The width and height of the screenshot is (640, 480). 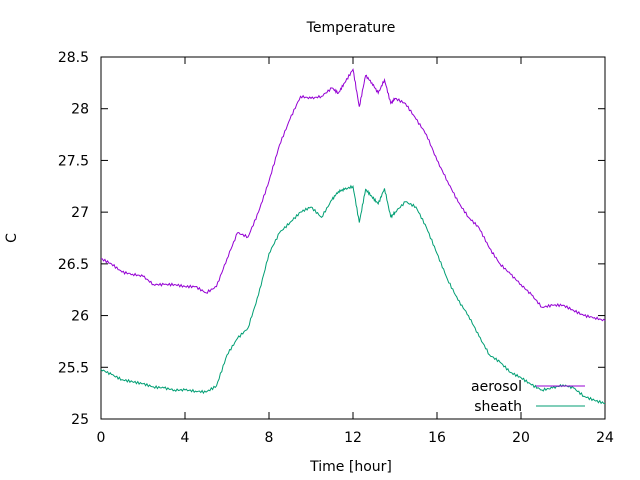 I want to click on legend-label-aerosol: aerosol, so click(x=496, y=387).